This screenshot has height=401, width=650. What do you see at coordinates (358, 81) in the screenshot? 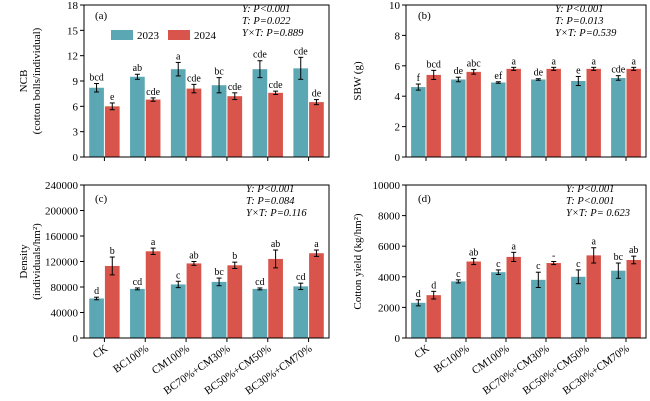
I see `y-axis-label: SBW (g)` at bounding box center [358, 81].